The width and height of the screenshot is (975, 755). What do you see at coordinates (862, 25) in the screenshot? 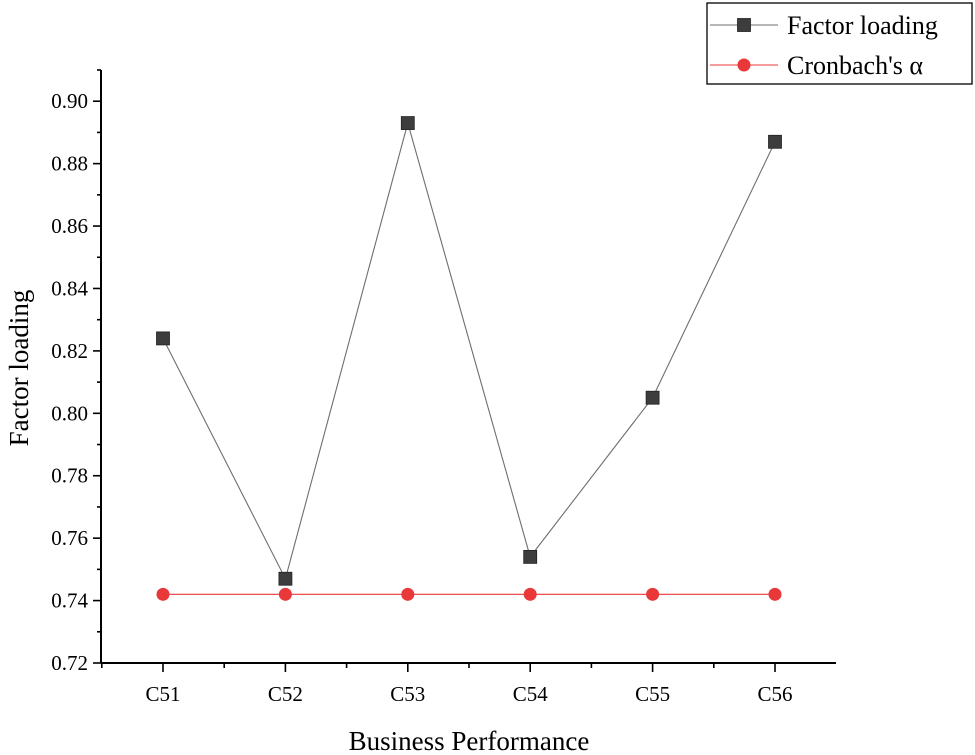
I see `legend-label: Factor loading` at bounding box center [862, 25].